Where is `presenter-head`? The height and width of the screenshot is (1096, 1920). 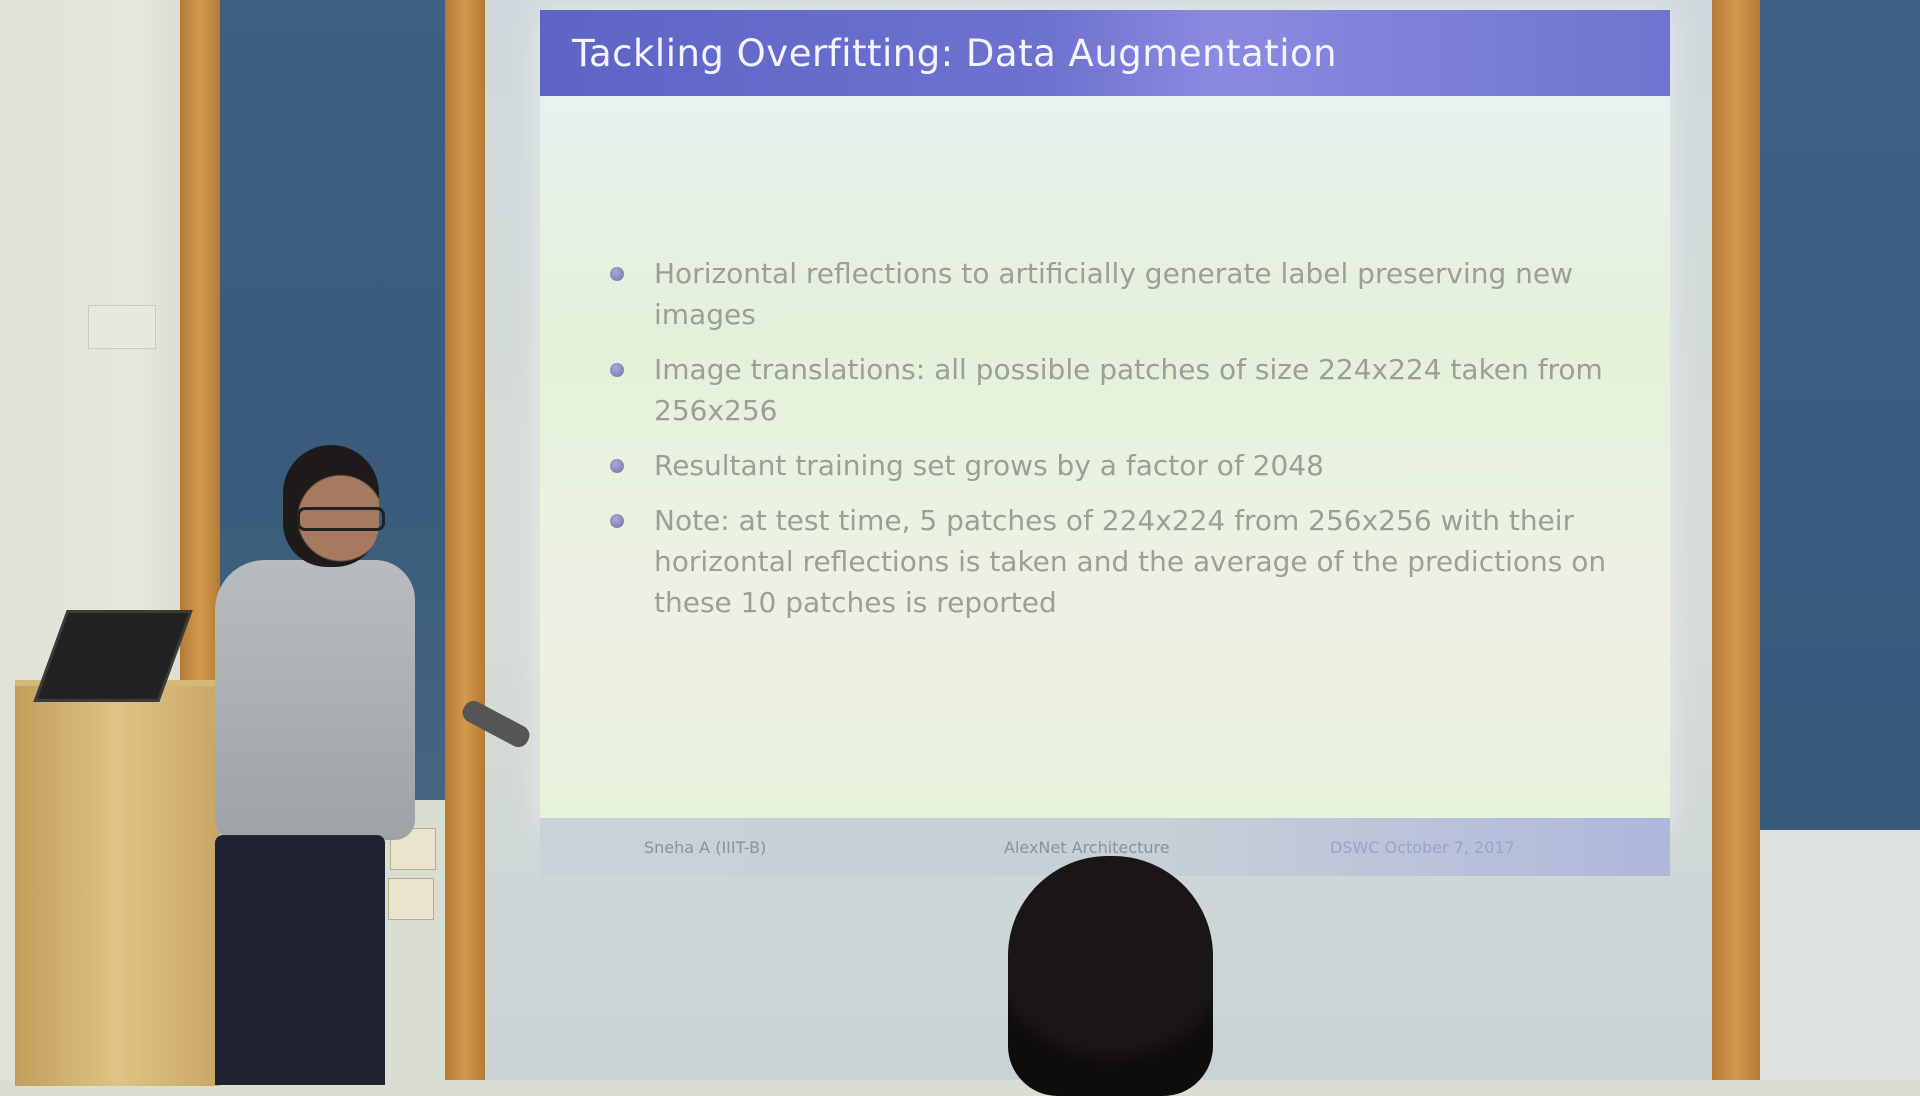 presenter-head is located at coordinates (331, 506).